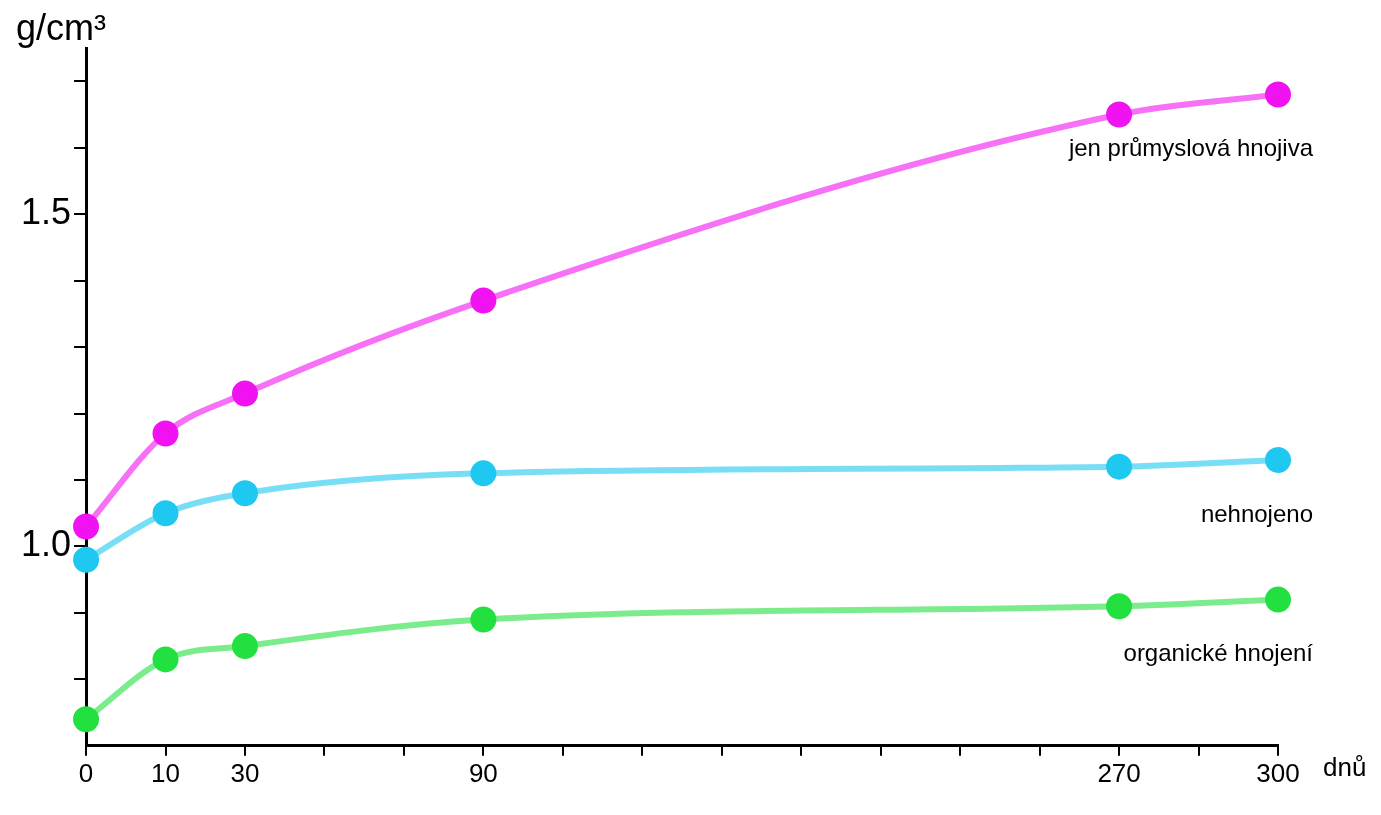  I want to click on x-tick-label: 30, so click(245, 772).